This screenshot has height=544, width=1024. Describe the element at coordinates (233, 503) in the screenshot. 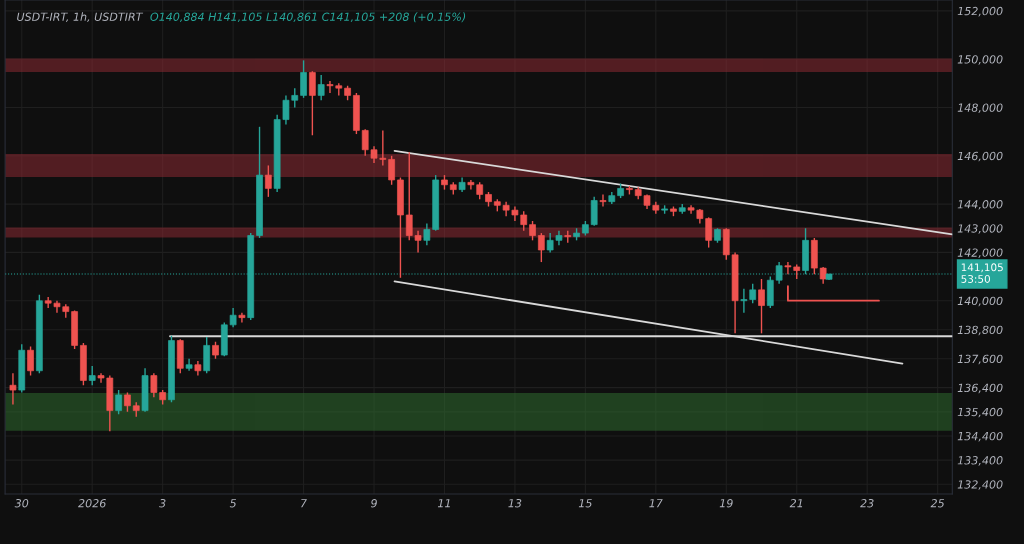

I see `x-tick-label: 5` at that location.